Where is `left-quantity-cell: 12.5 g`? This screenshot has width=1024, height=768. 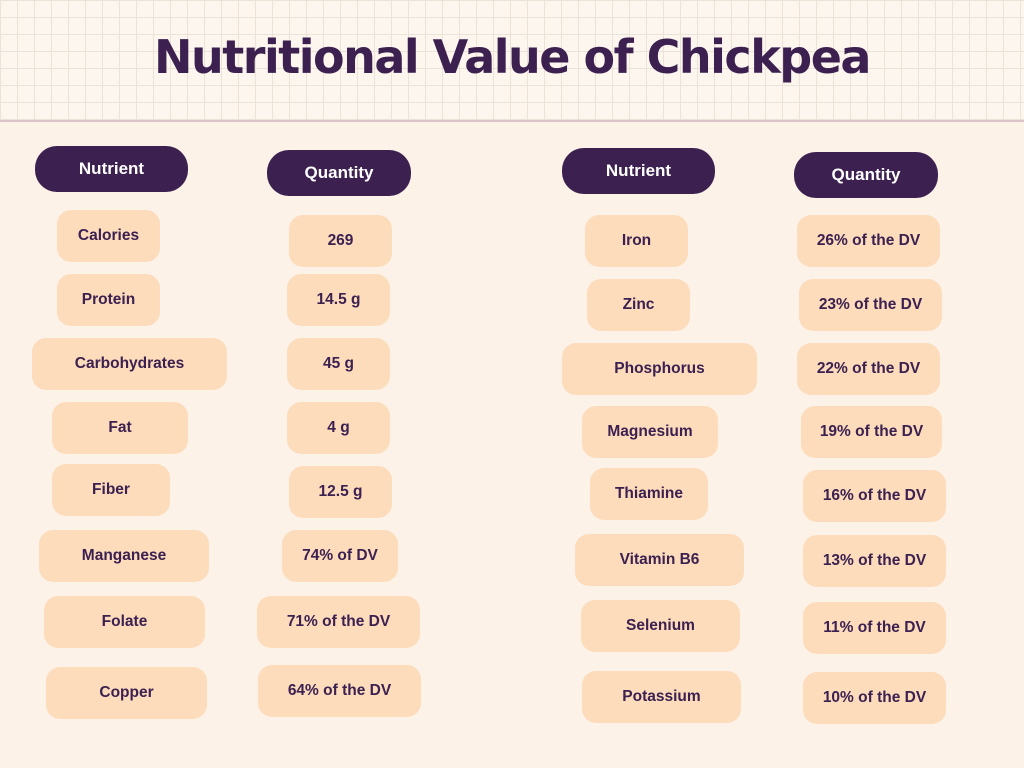 left-quantity-cell: 12.5 g is located at coordinates (340, 492).